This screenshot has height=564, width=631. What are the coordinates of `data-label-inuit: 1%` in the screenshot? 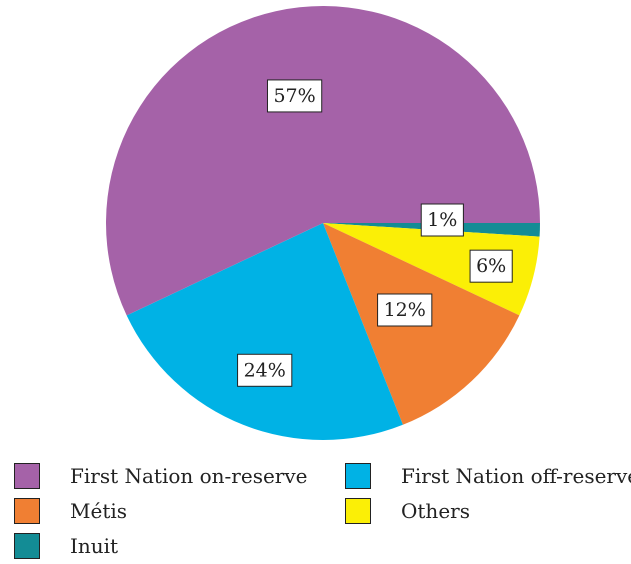 It's located at (442, 220).